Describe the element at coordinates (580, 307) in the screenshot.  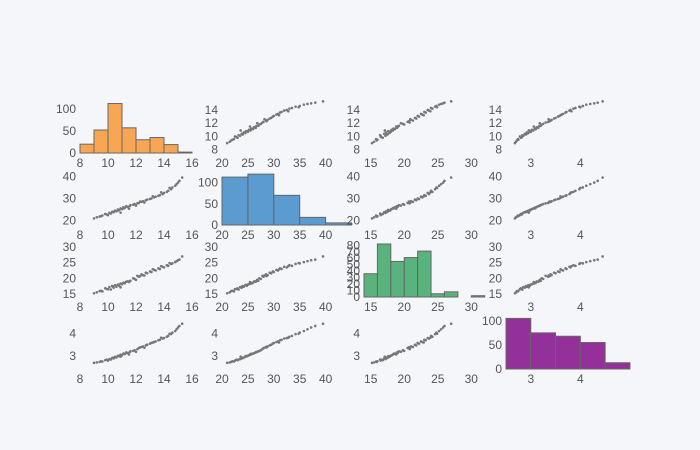
I see `x-tick-label: 4` at that location.